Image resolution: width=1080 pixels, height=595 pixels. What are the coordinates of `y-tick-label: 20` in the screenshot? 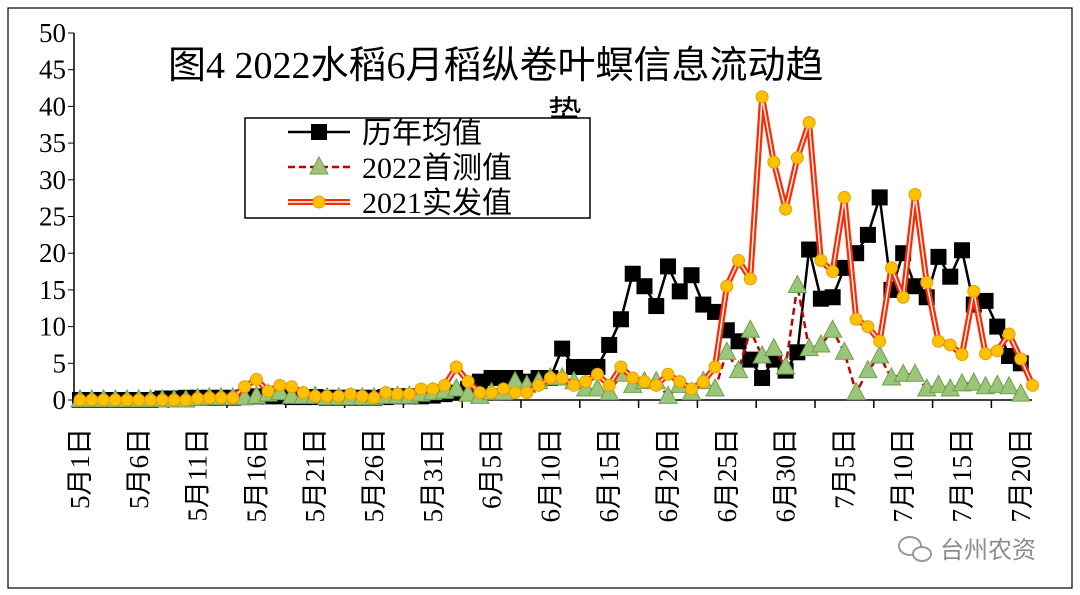 It's located at (52, 253).